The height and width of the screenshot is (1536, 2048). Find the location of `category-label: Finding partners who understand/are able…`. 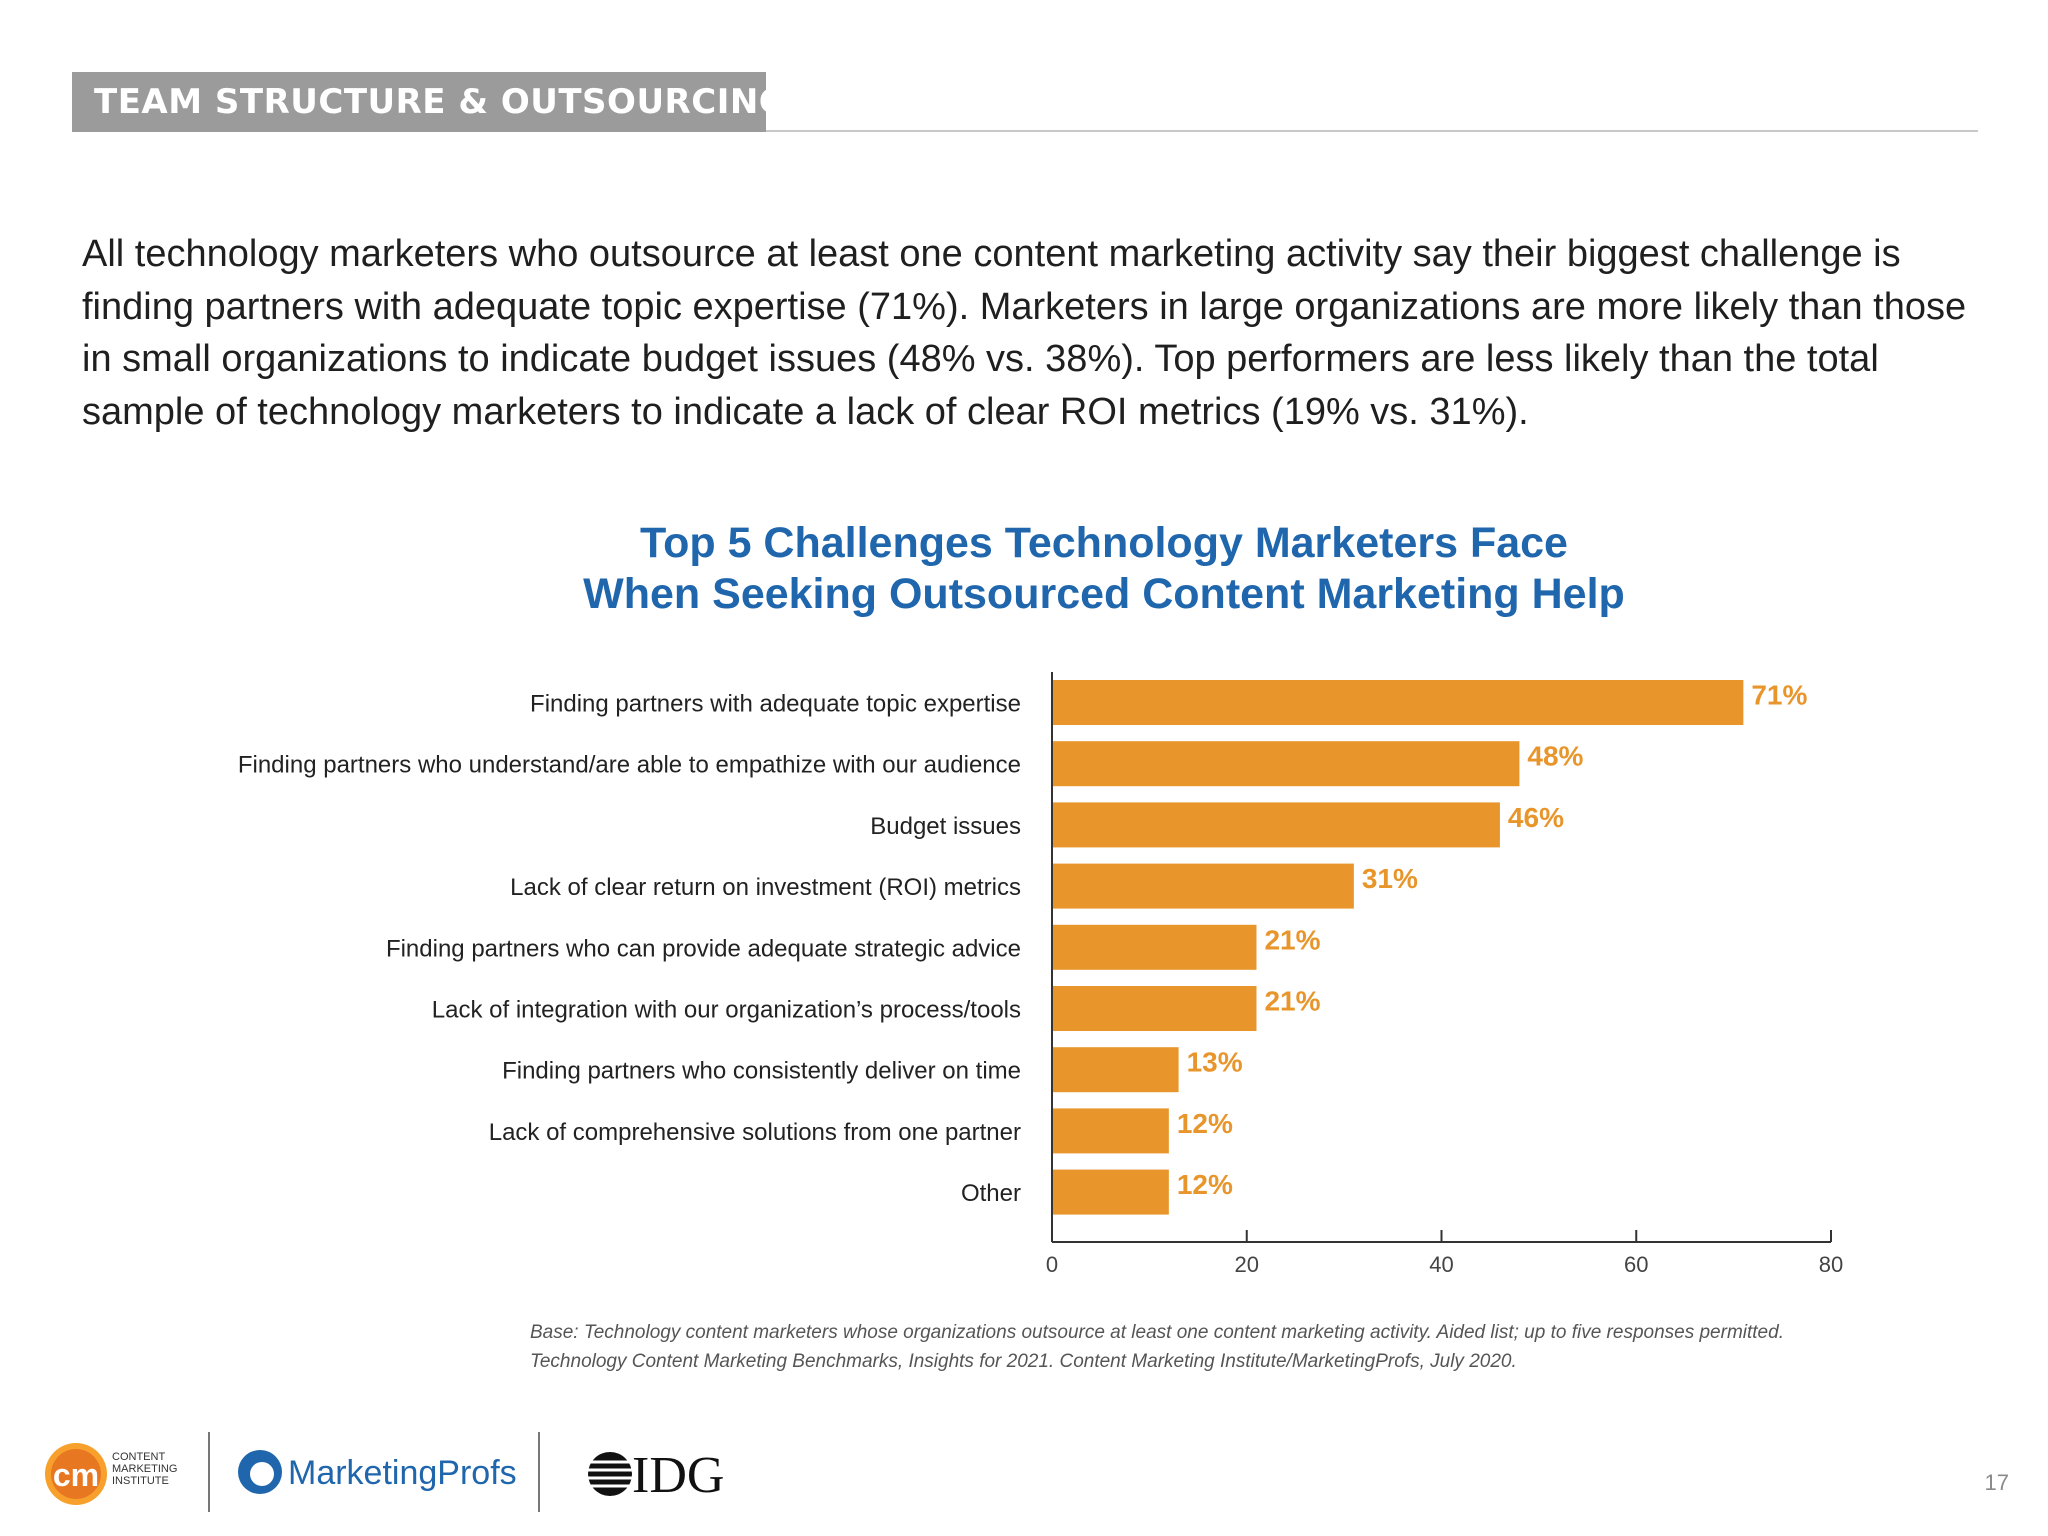

category-label: Finding partners who understand/are able… is located at coordinates (629, 765).